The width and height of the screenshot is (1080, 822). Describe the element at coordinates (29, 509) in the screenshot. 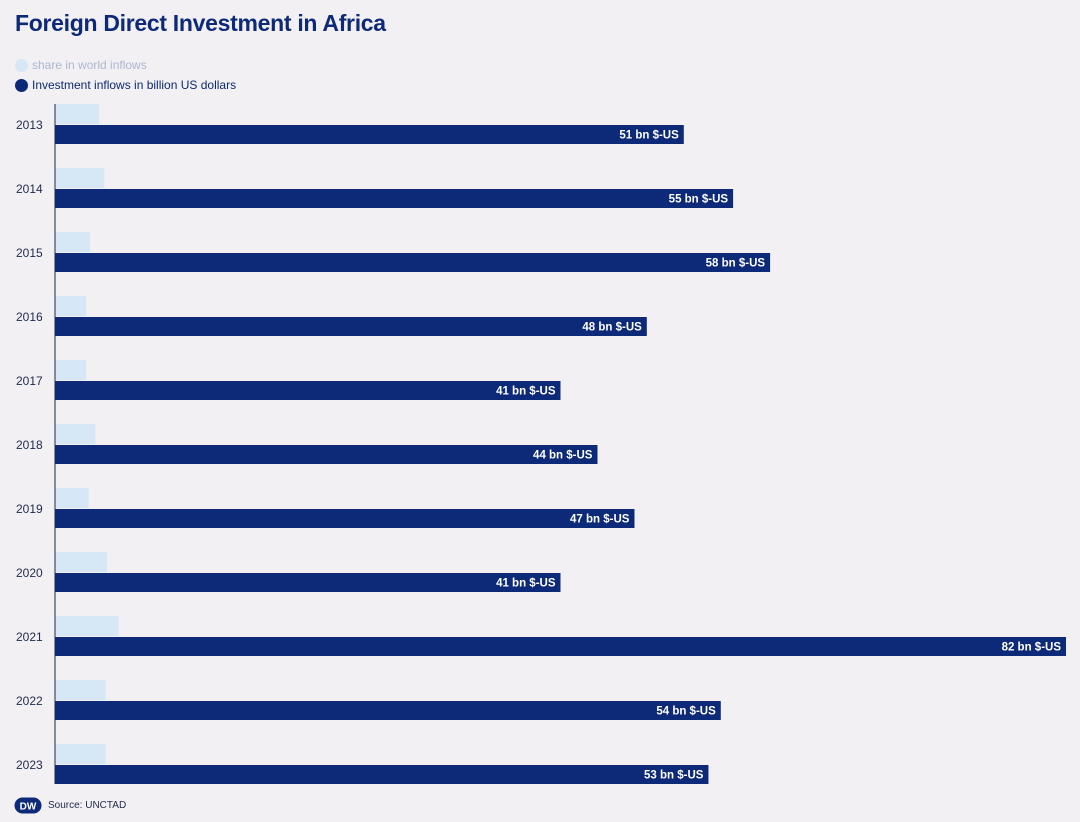

I see `year-label-2019: 2019` at that location.